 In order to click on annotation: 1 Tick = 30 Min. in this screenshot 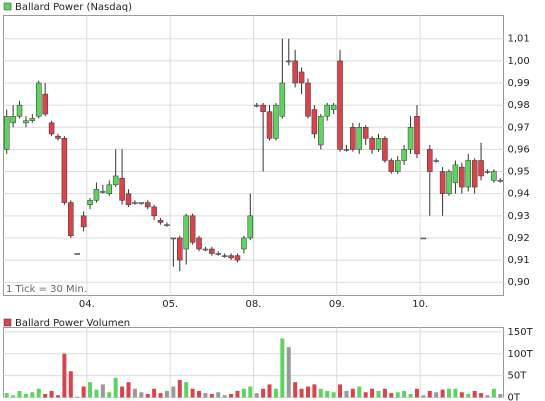, I will do `click(46, 289)`.